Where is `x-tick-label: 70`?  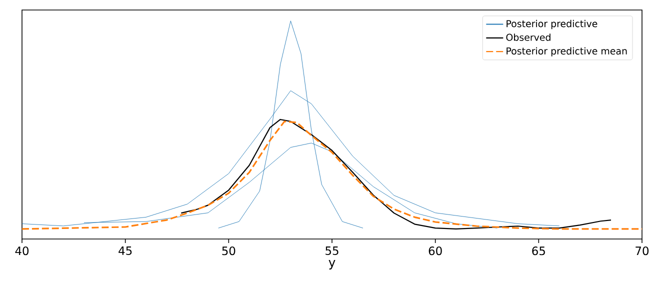 x-tick-label: 70 is located at coordinates (642, 251).